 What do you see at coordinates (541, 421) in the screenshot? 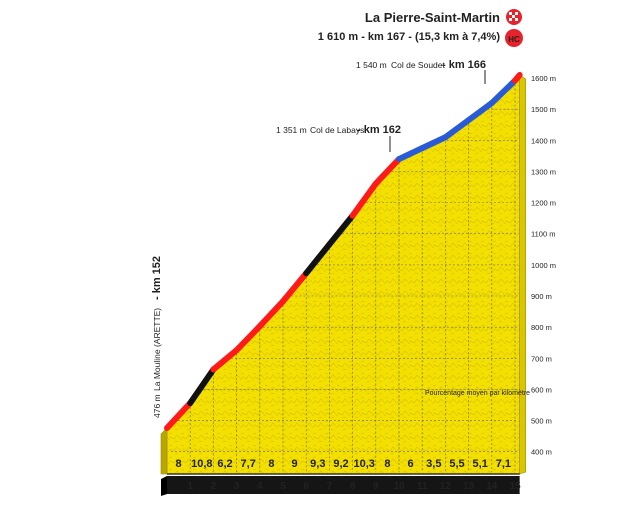
I see `y-tick-label: 500 m` at bounding box center [541, 421].